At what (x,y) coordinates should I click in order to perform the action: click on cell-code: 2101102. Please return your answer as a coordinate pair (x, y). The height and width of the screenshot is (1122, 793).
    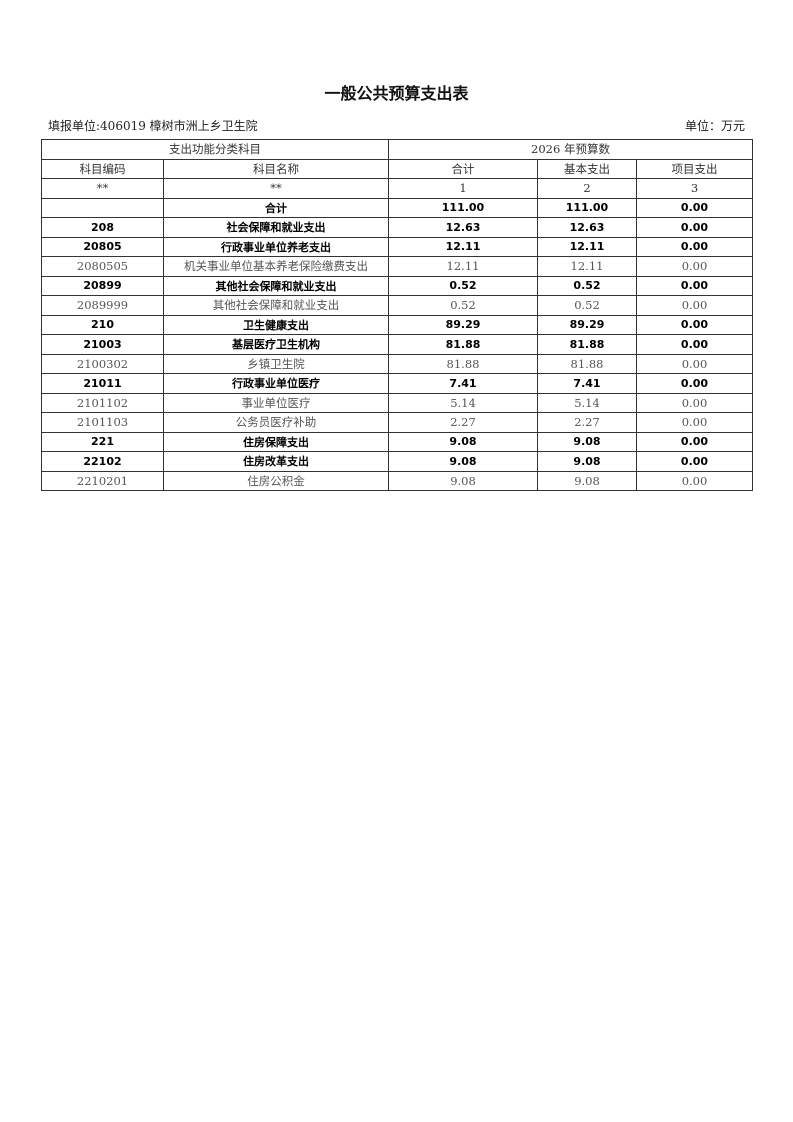
    Looking at the image, I should click on (102, 402).